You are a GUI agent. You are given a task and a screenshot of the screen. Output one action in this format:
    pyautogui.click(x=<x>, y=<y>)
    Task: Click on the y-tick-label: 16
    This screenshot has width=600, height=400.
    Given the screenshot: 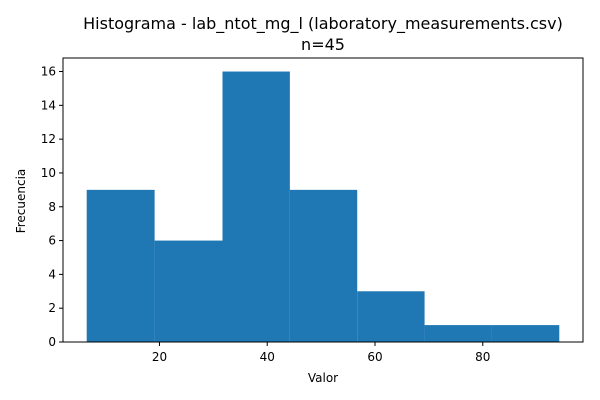 What is the action you would take?
    pyautogui.click(x=48, y=72)
    